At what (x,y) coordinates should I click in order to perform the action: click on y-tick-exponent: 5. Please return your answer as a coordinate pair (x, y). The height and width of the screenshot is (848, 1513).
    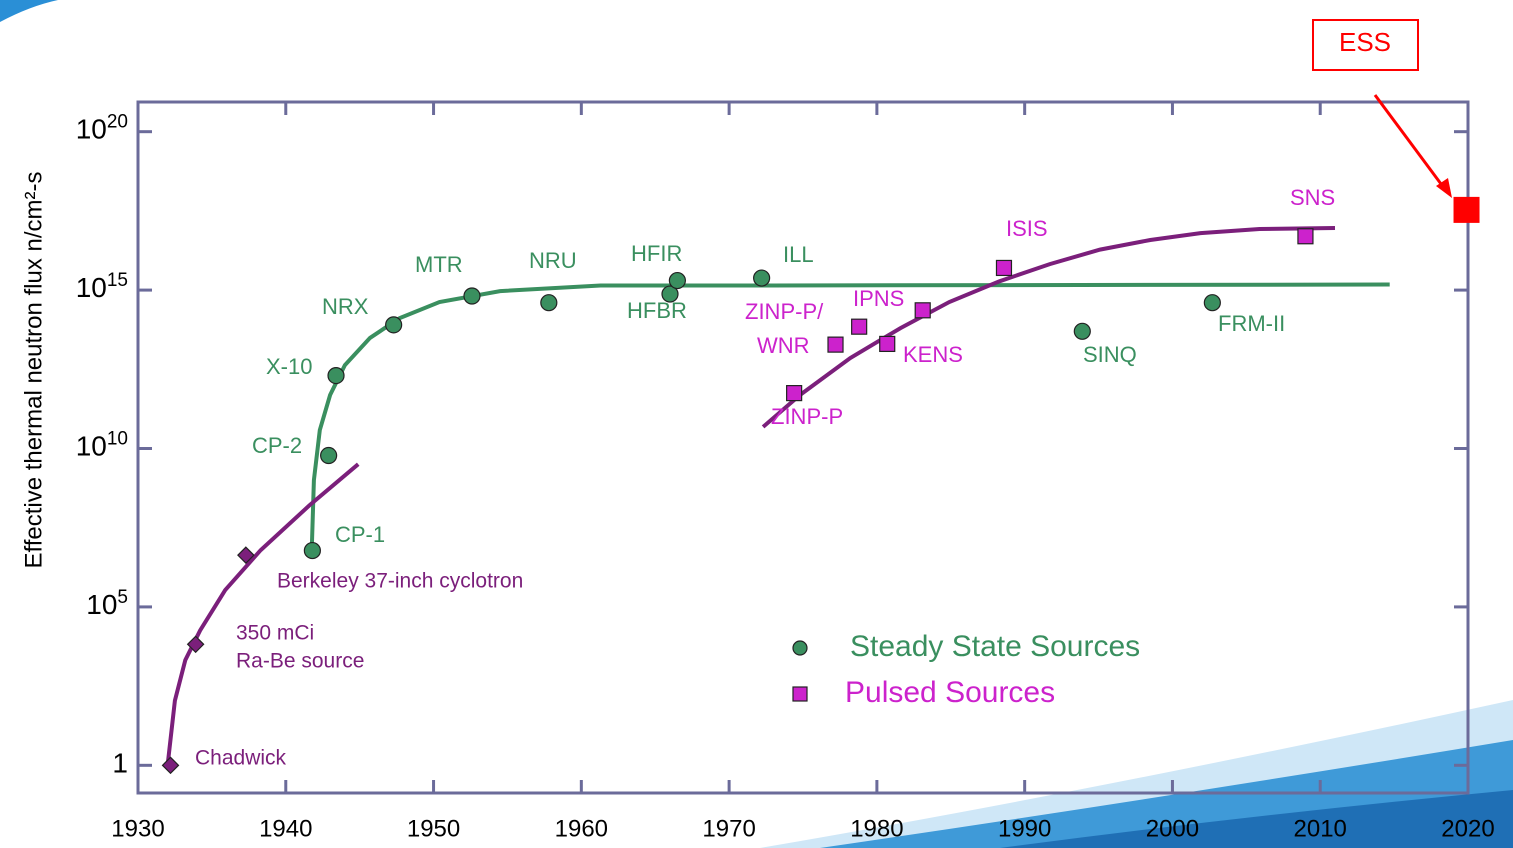
    Looking at the image, I should click on (122, 597).